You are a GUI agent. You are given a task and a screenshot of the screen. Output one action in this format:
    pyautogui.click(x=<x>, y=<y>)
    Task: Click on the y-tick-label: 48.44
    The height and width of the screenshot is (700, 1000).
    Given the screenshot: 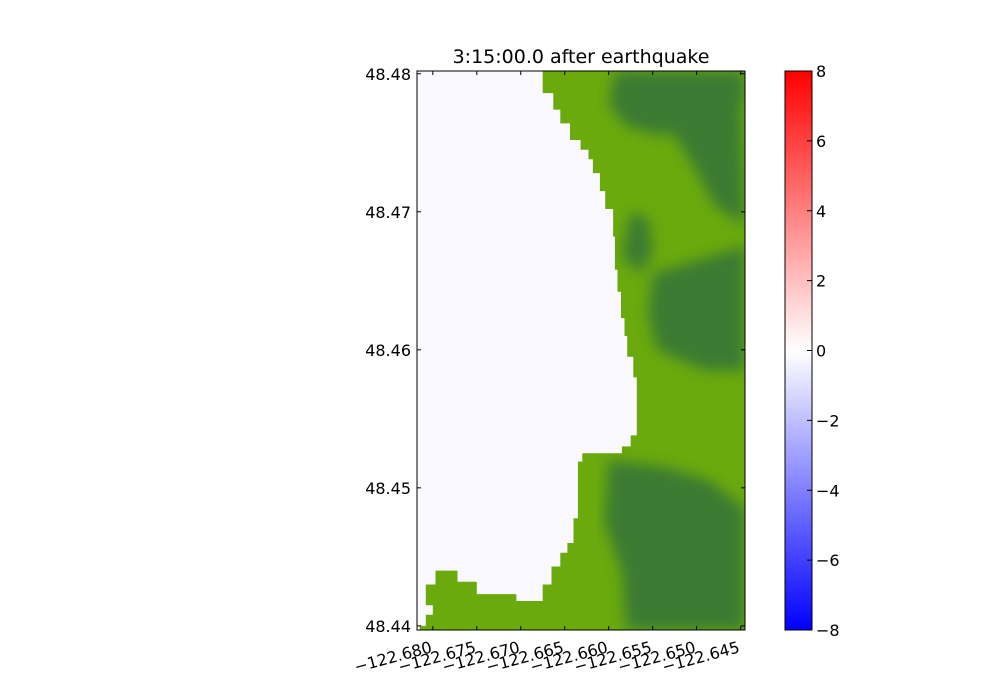 What is the action you would take?
    pyautogui.click(x=388, y=626)
    